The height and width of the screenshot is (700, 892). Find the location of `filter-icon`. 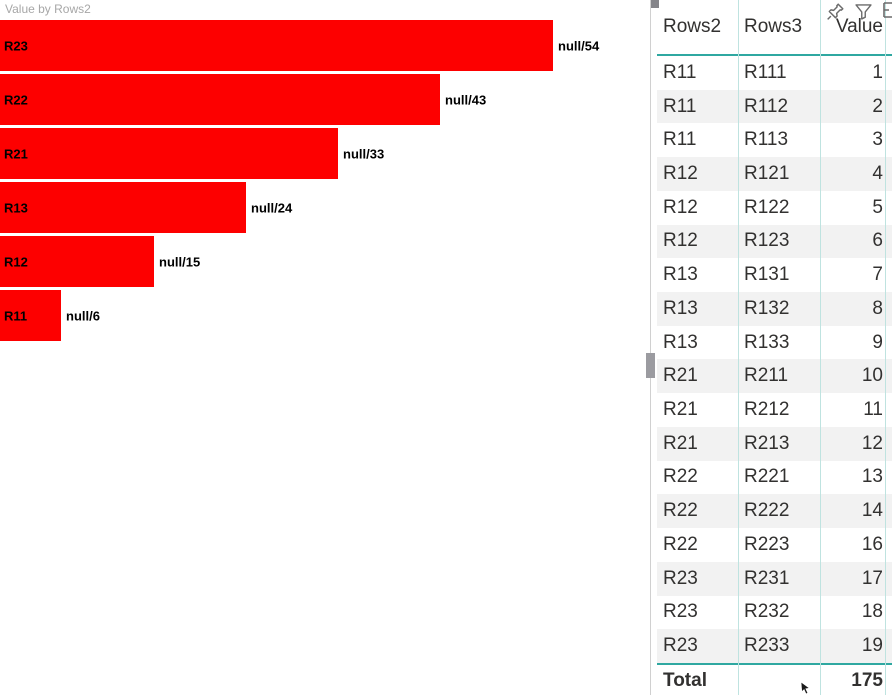

filter-icon is located at coordinates (863, 11).